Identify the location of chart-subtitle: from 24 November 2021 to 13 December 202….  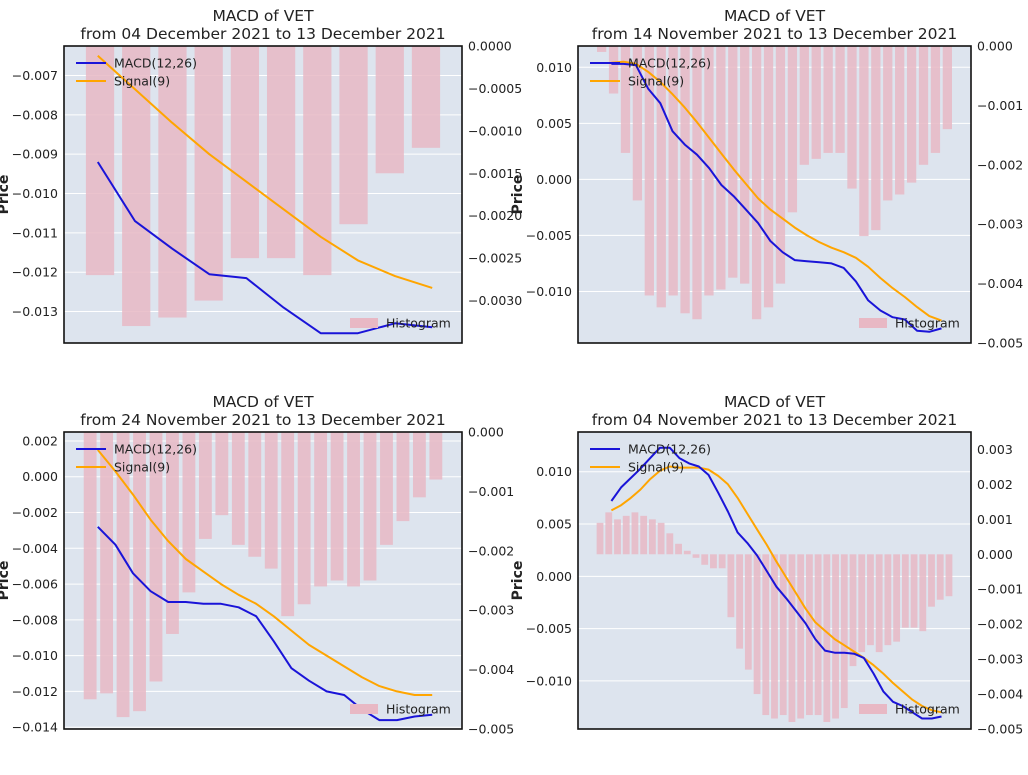
(262, 420).